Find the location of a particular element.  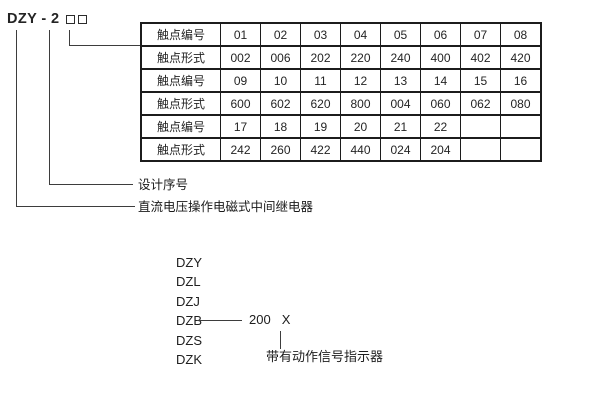

connector-line-contact-code is located at coordinates (70, 38).